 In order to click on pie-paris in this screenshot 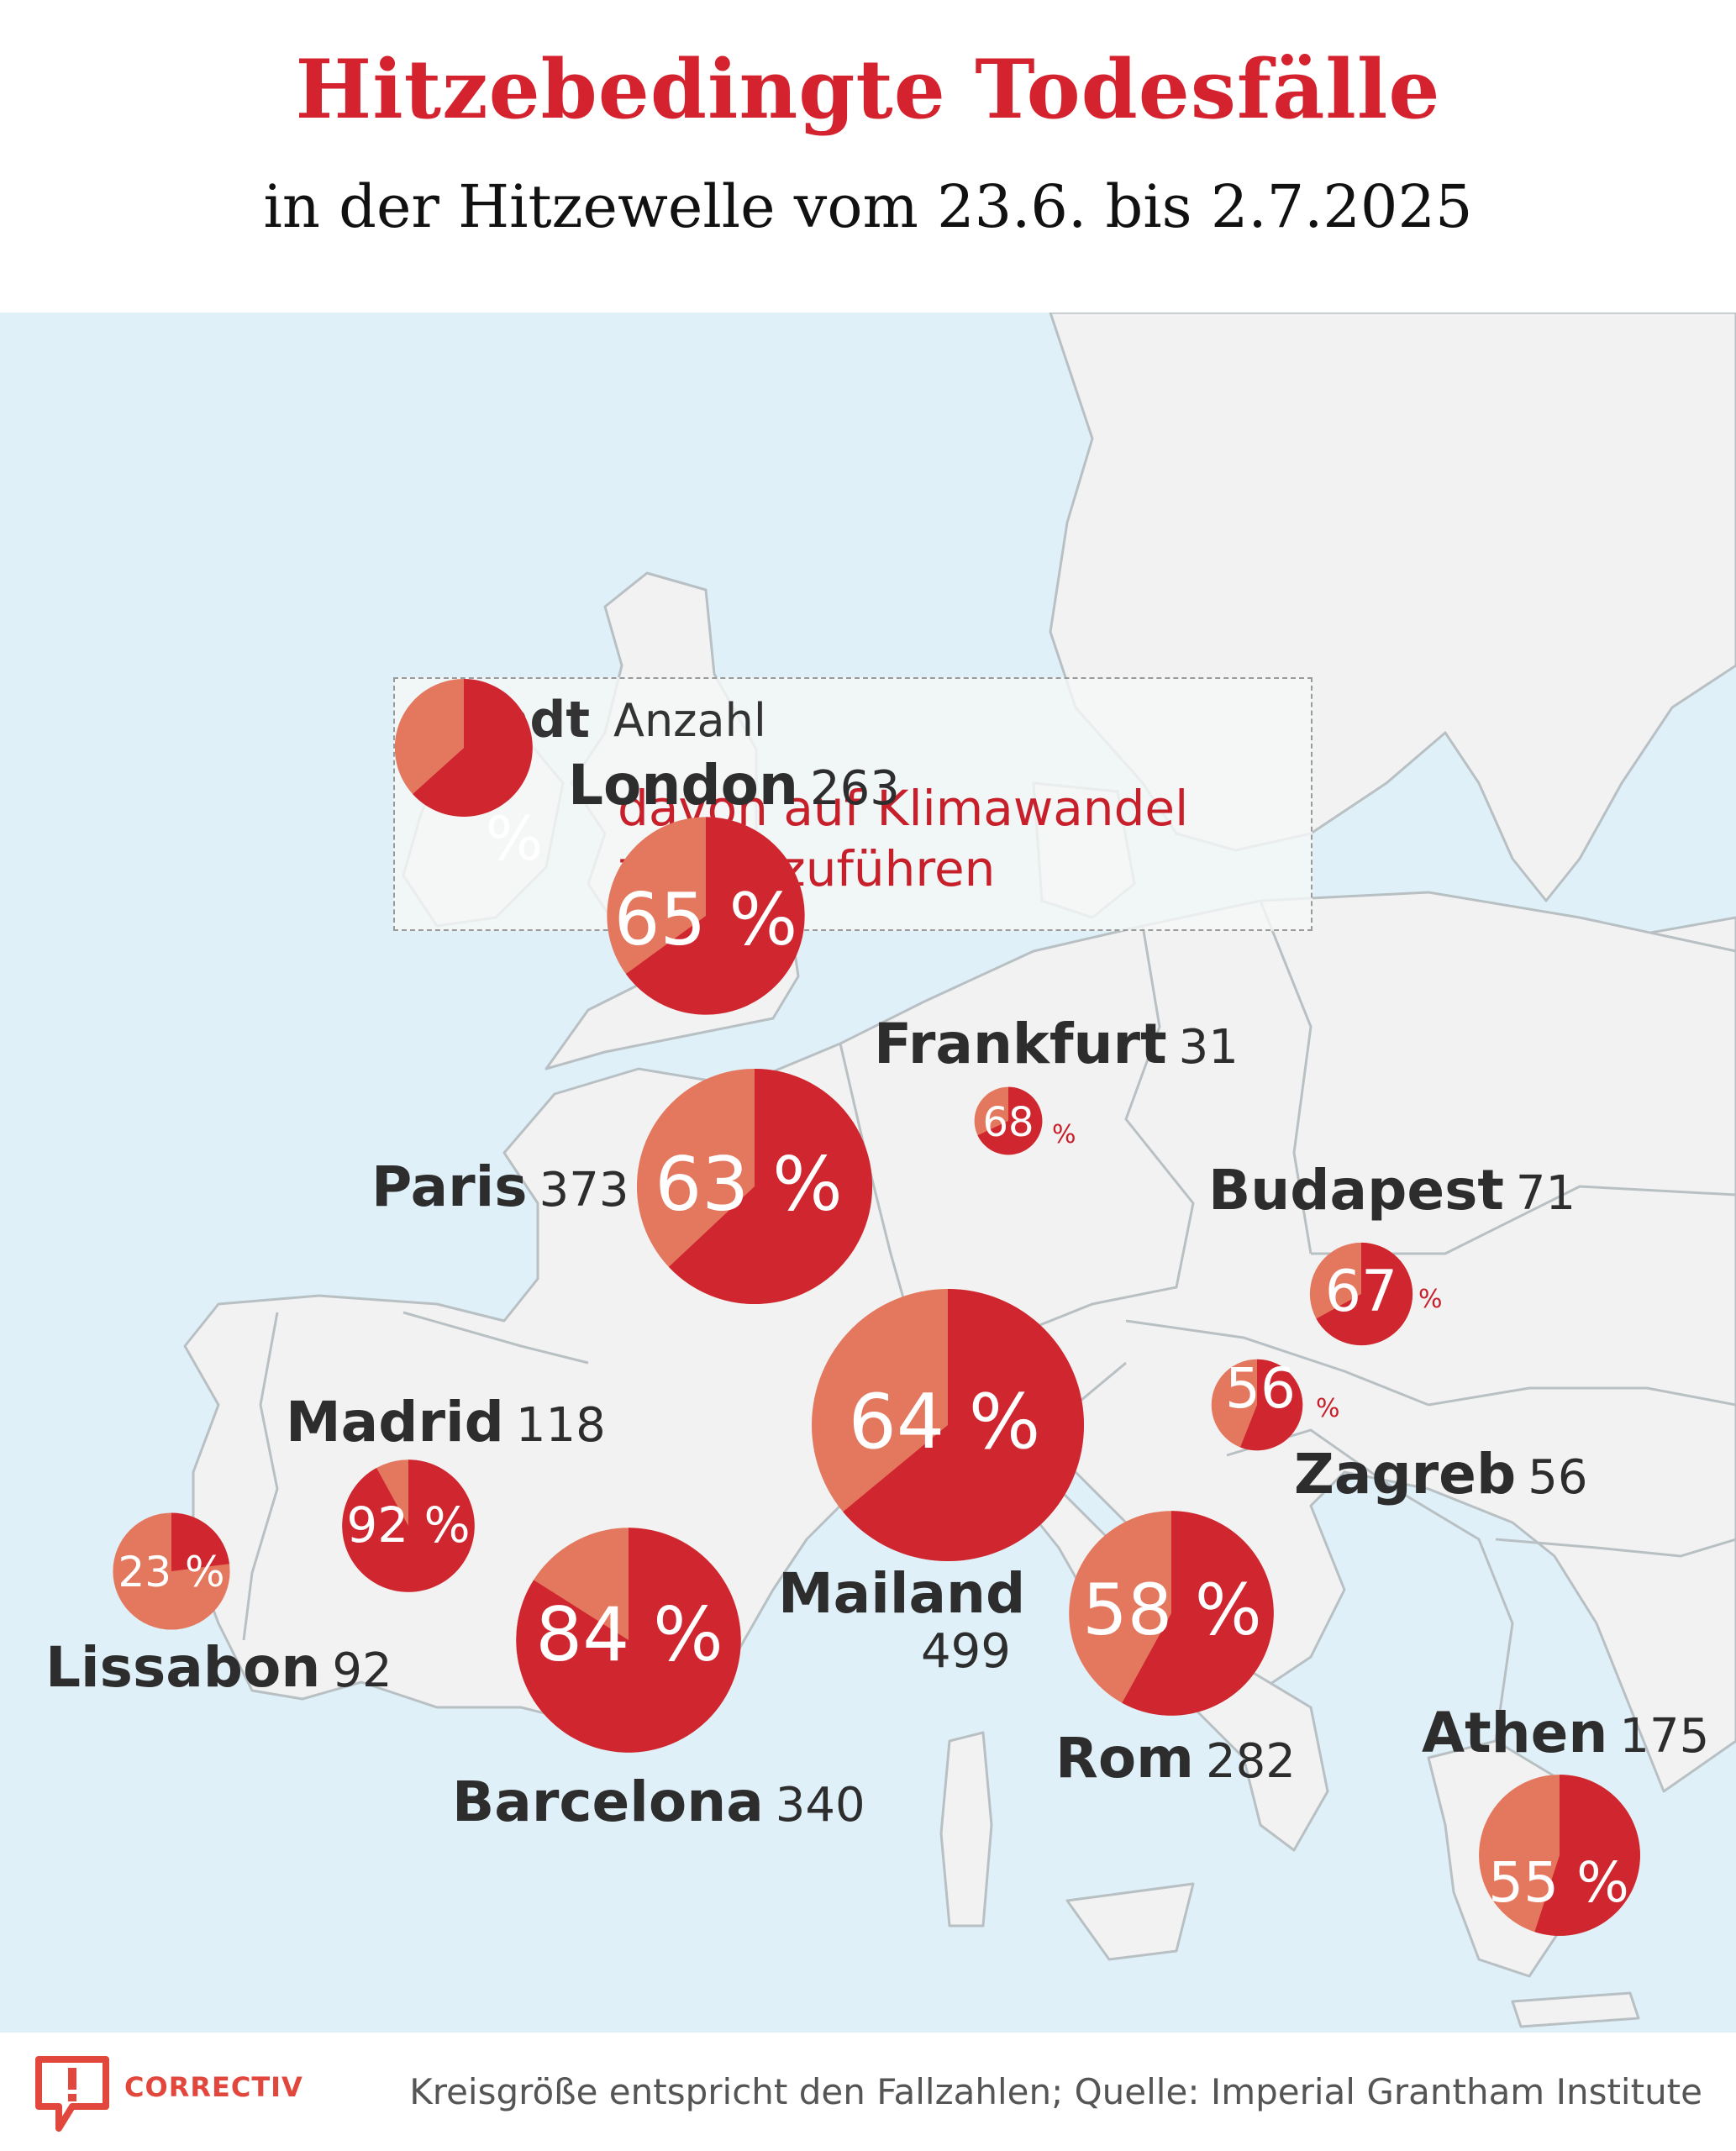, I will do `click(754, 1186)`.